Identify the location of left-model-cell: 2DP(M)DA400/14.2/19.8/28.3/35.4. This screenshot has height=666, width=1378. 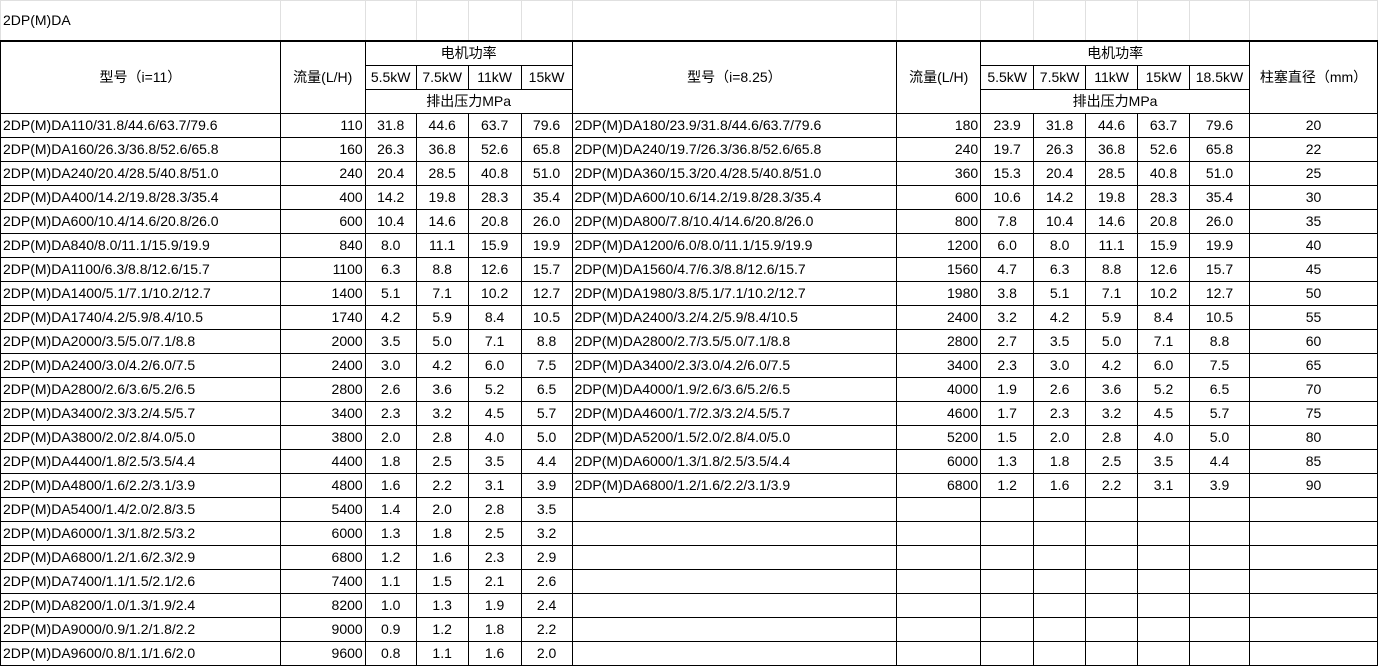
(140, 197).